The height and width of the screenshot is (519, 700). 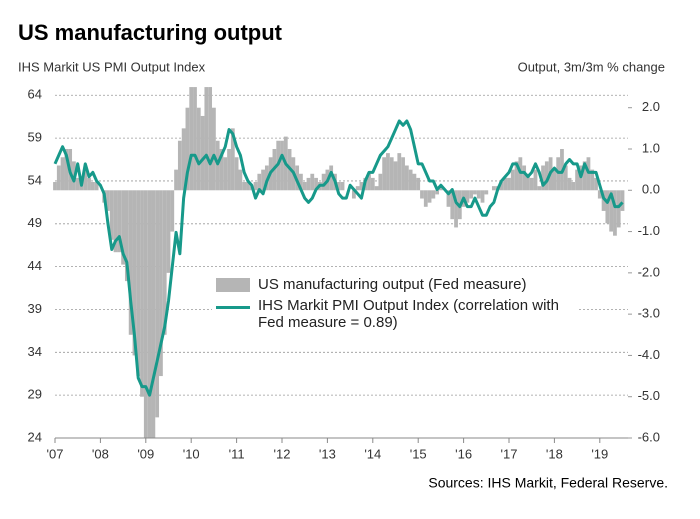 I want to click on x-tick-label: '08, so click(x=100, y=453).